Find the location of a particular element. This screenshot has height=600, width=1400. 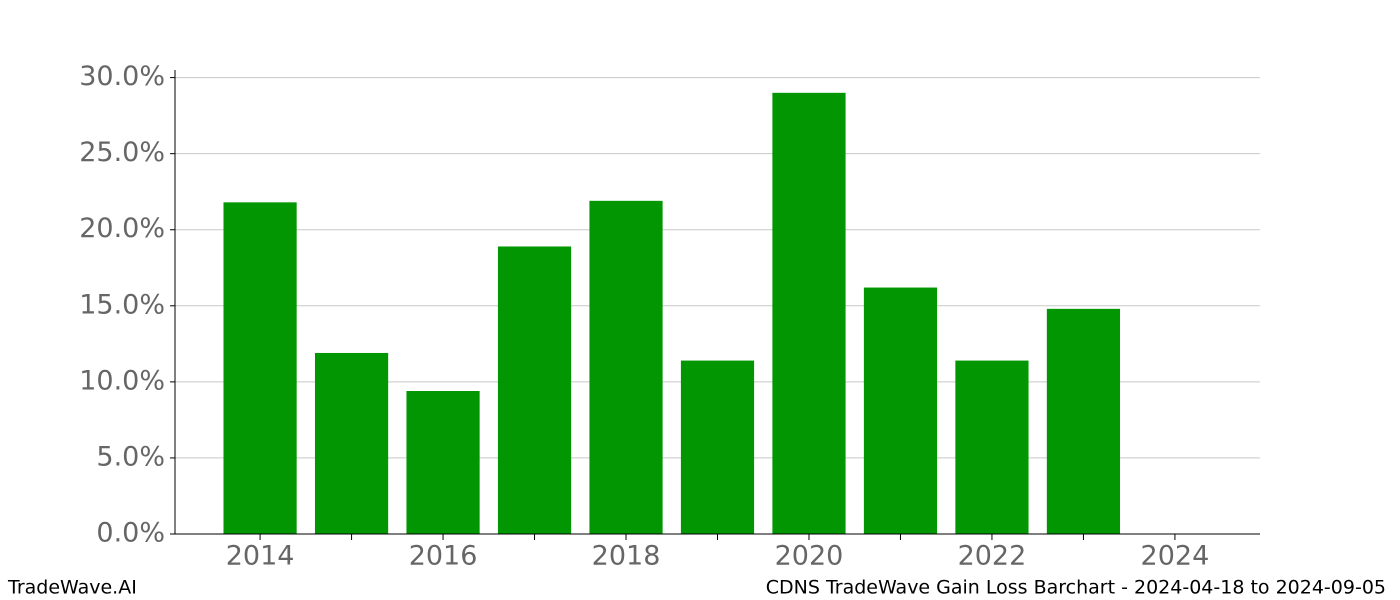

x-tick-label: 2022 is located at coordinates (992, 556).